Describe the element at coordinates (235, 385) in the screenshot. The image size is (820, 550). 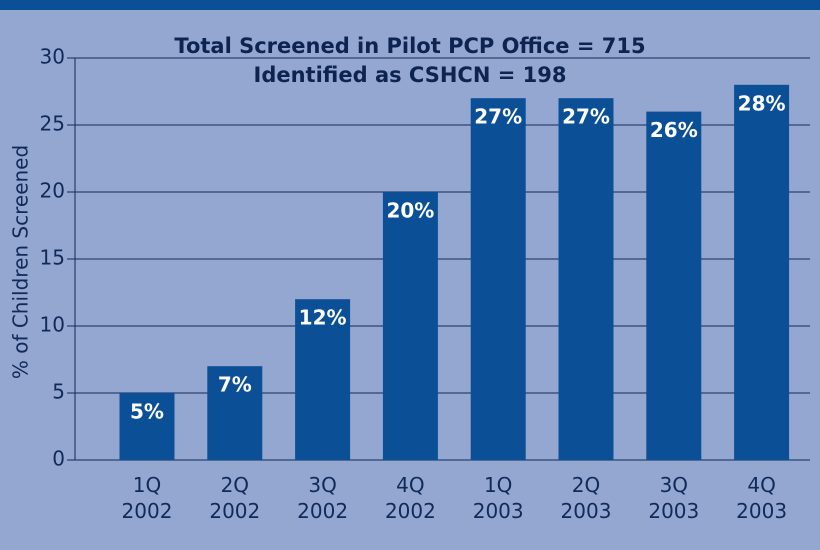
I see `value-label: 7%` at that location.